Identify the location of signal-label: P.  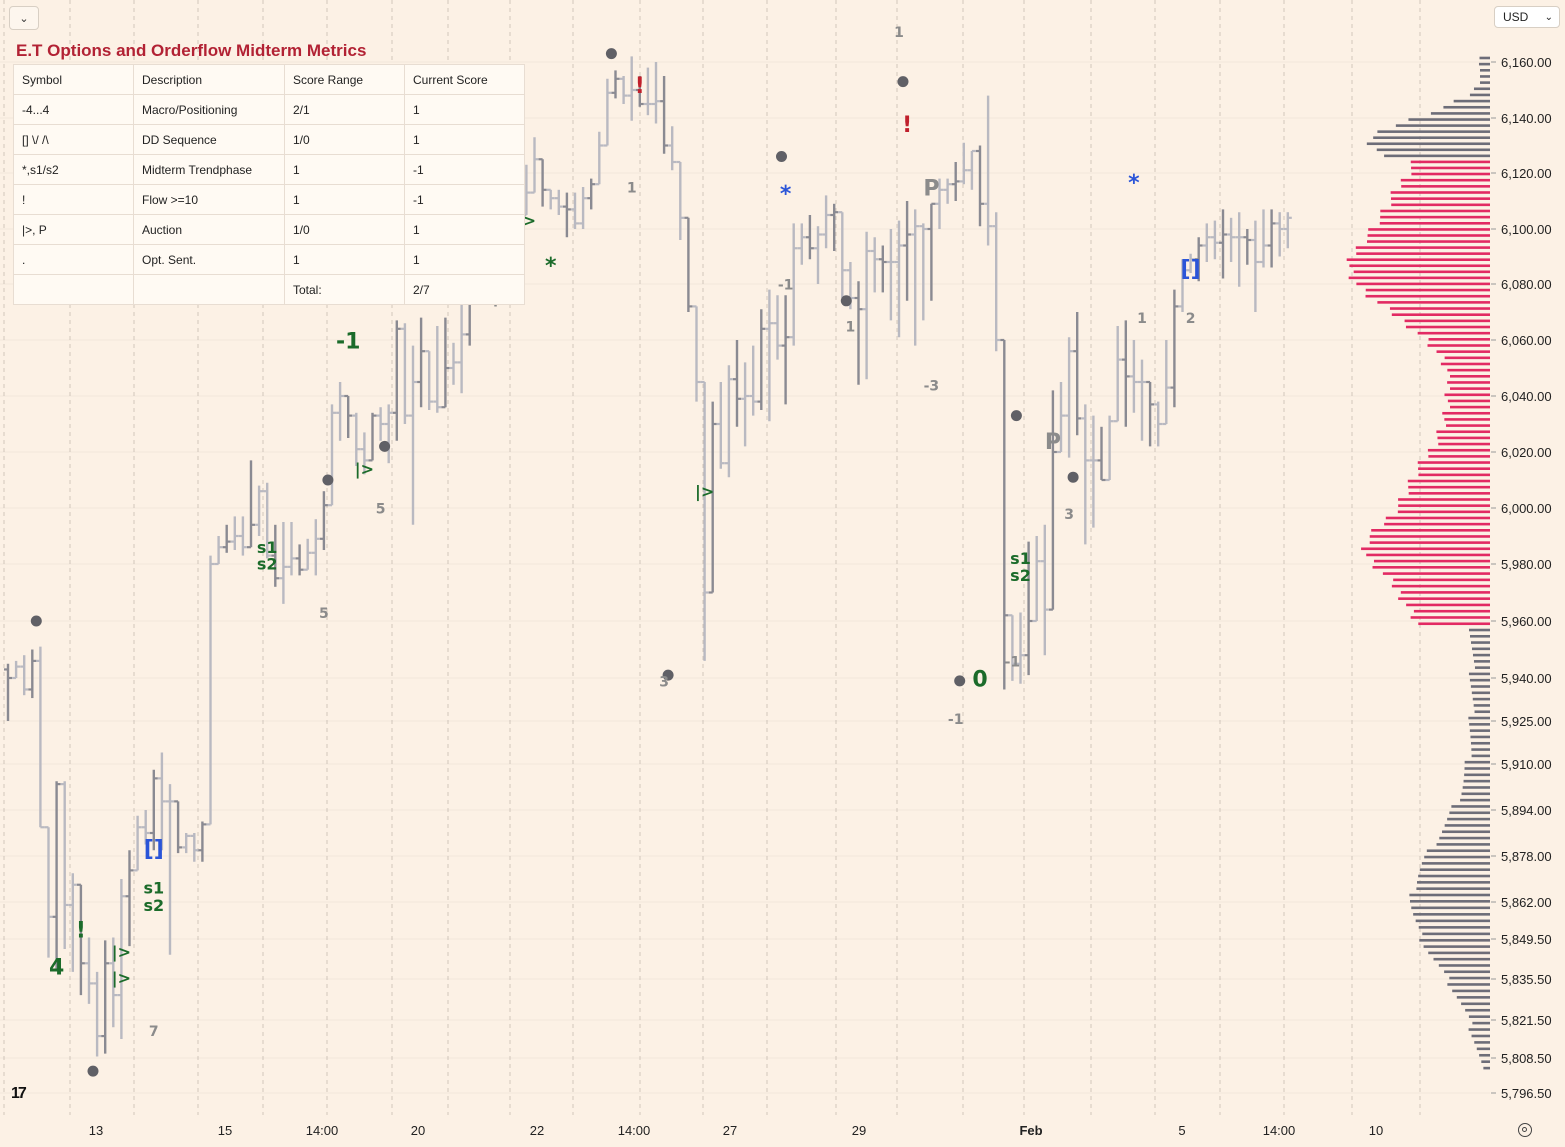
(1053, 442).